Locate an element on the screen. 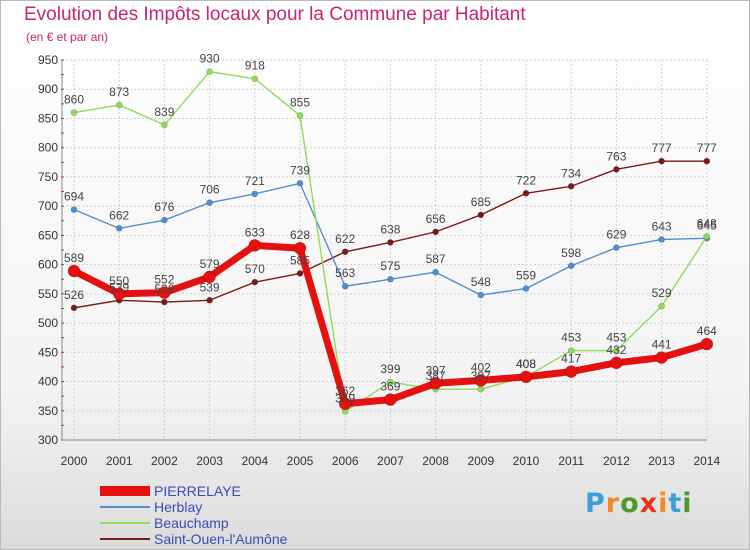 The image size is (750, 550). x-tick-label: 2006 is located at coordinates (345, 461).